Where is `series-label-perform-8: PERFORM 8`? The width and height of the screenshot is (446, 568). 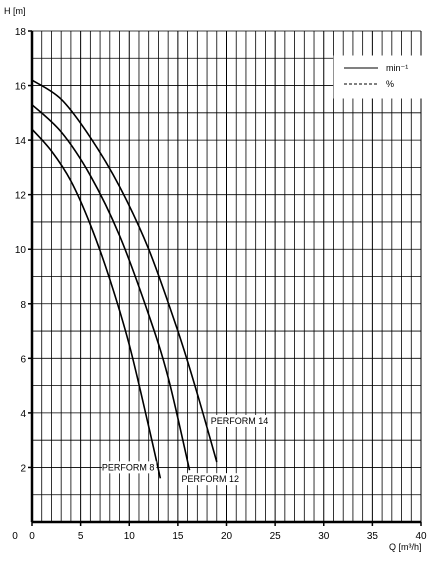
series-label-perform-8: PERFORM 8 is located at coordinates (128, 467).